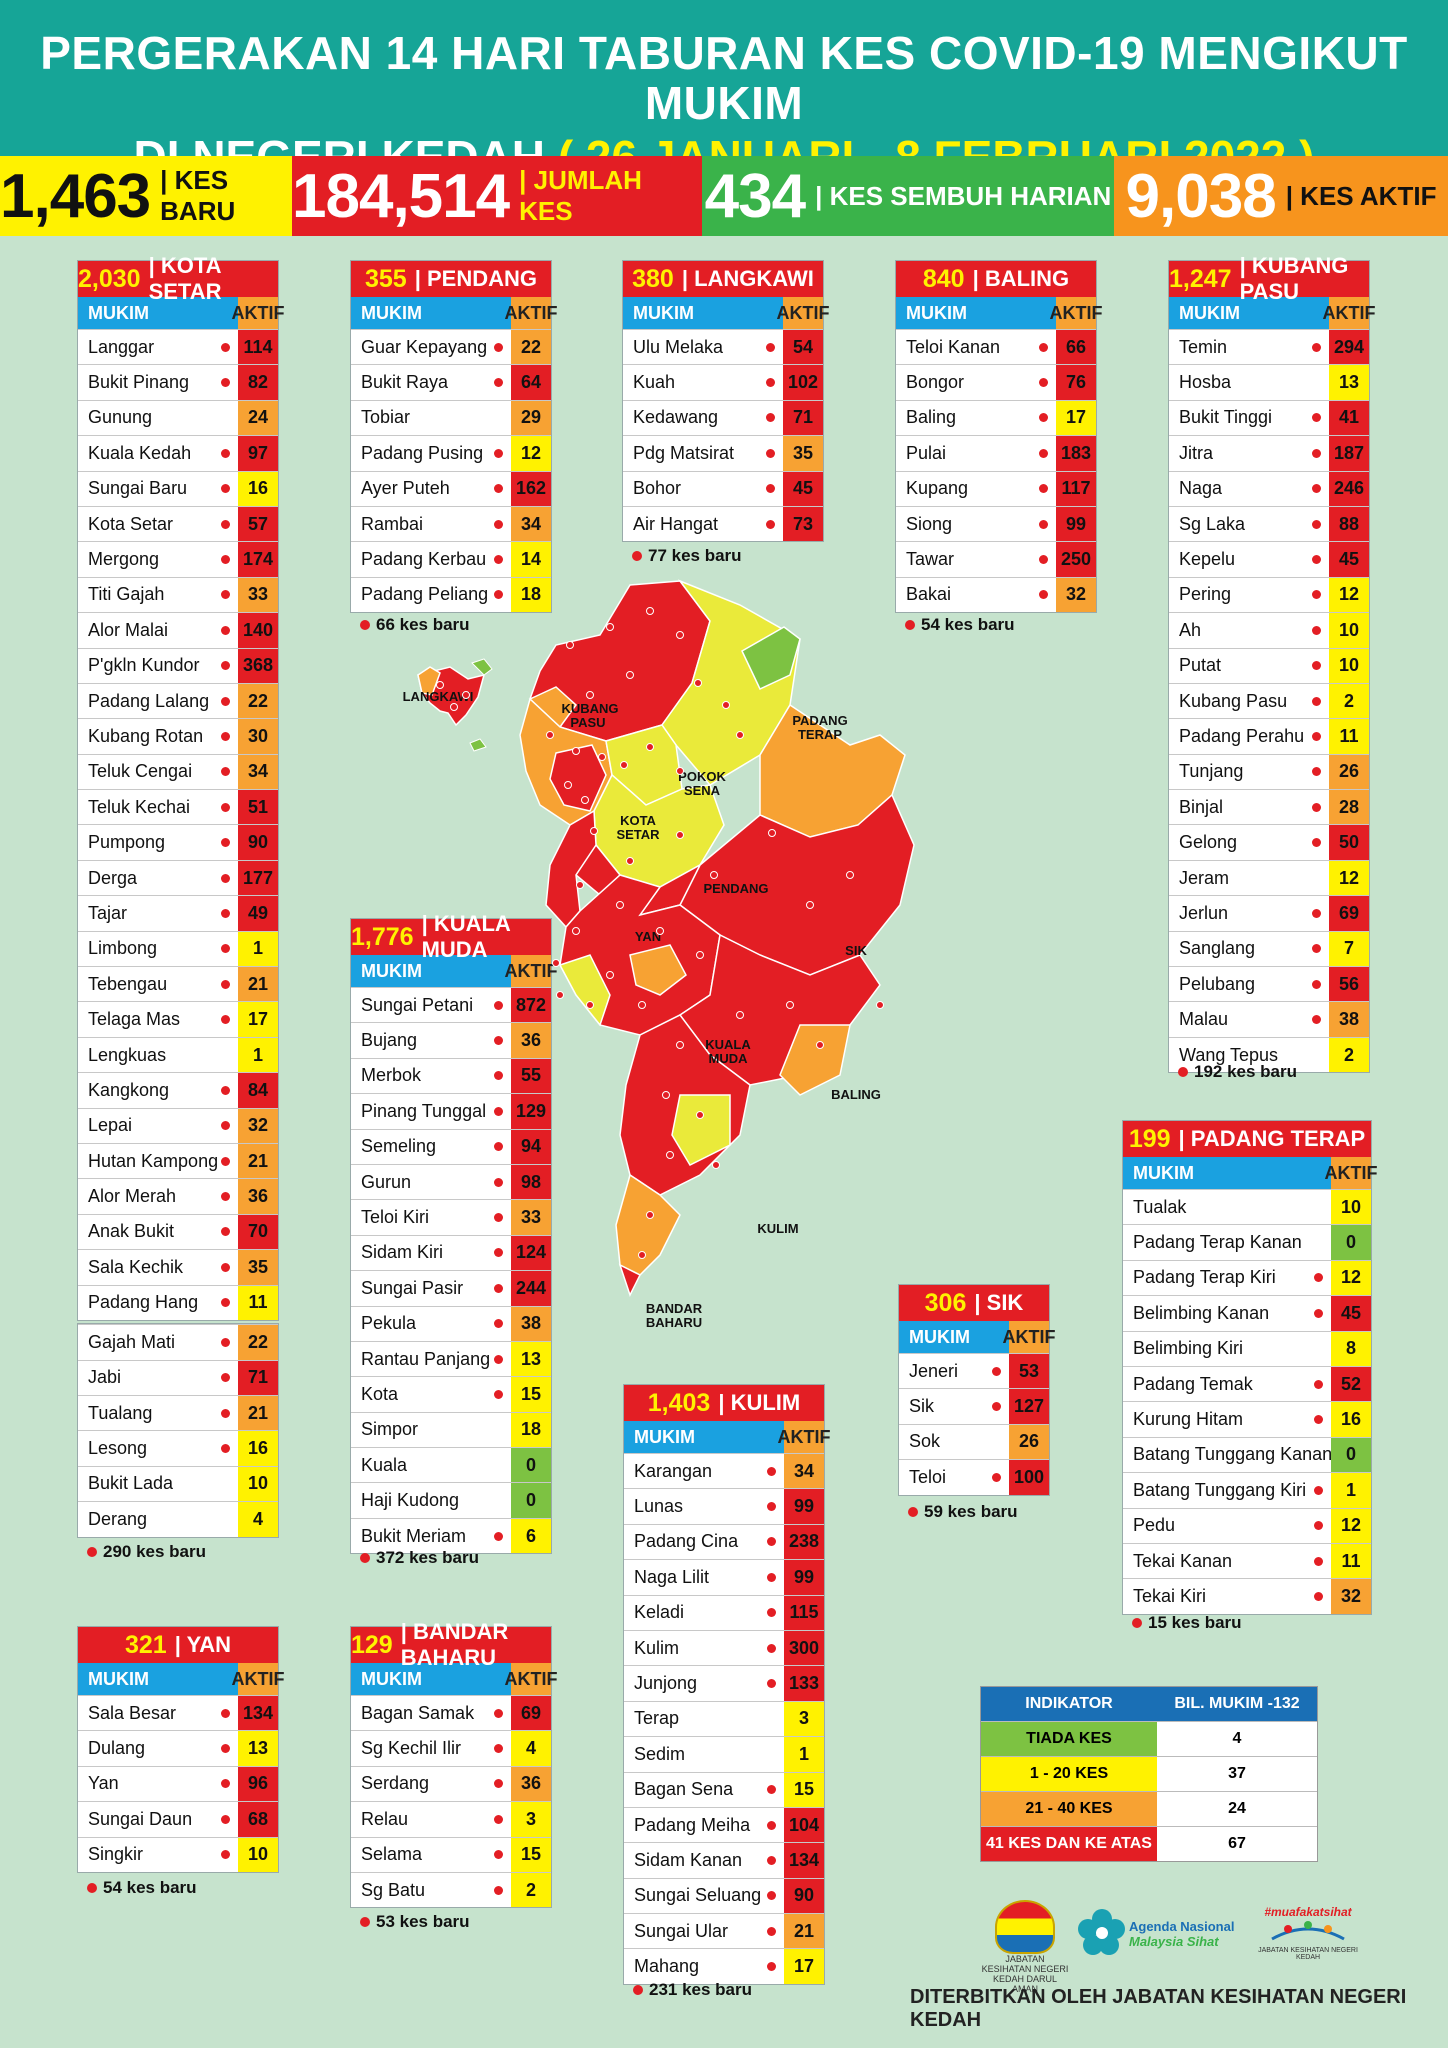 This screenshot has width=1448, height=2048. I want to click on table-row: Kubang Pasu 2, so click(1269, 700).